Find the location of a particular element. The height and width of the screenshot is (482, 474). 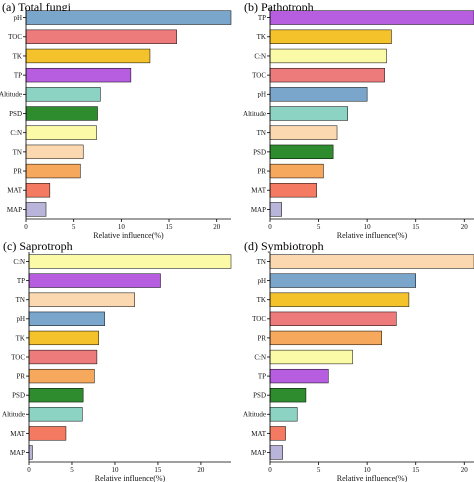

panel-title: (d) Symbiotroph is located at coordinates (284, 246).